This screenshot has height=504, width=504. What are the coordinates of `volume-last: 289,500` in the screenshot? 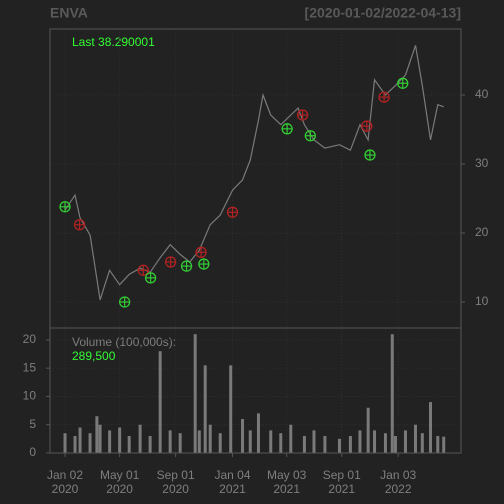 It's located at (94, 356).